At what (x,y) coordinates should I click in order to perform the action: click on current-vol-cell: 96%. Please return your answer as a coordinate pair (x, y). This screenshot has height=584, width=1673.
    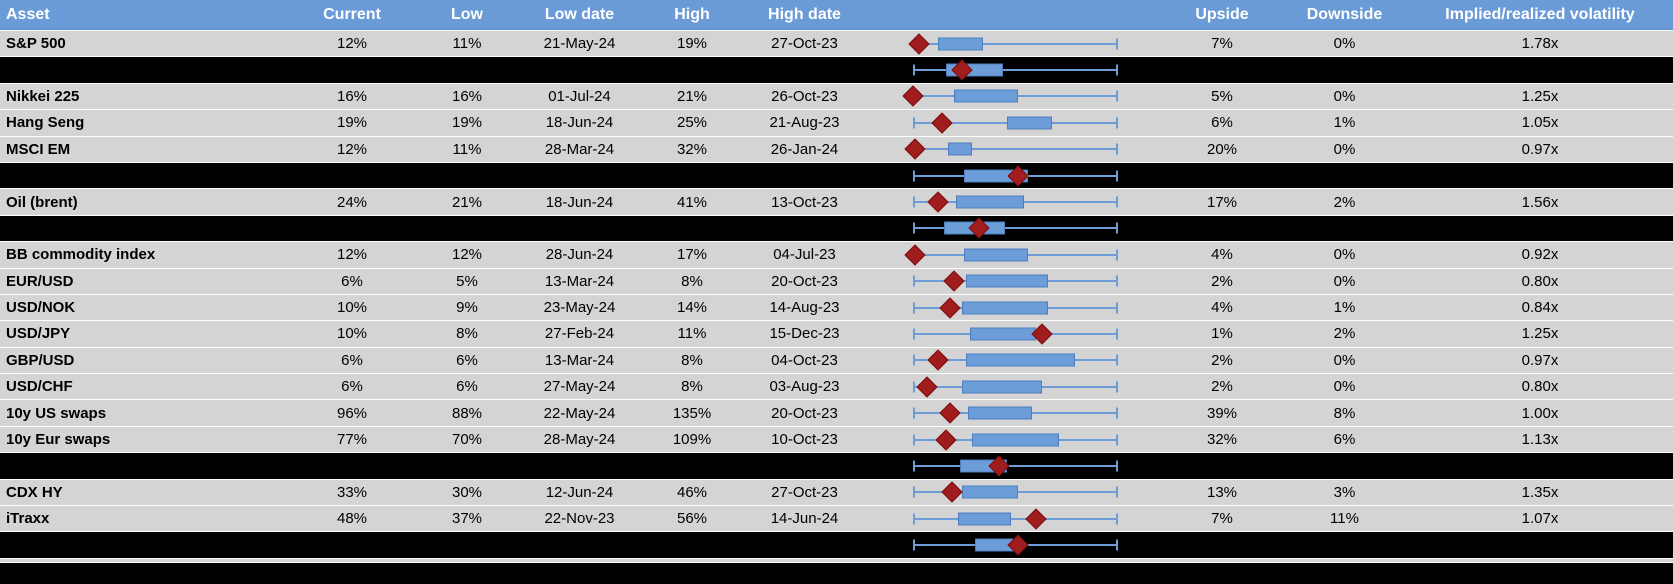
    Looking at the image, I should click on (352, 413).